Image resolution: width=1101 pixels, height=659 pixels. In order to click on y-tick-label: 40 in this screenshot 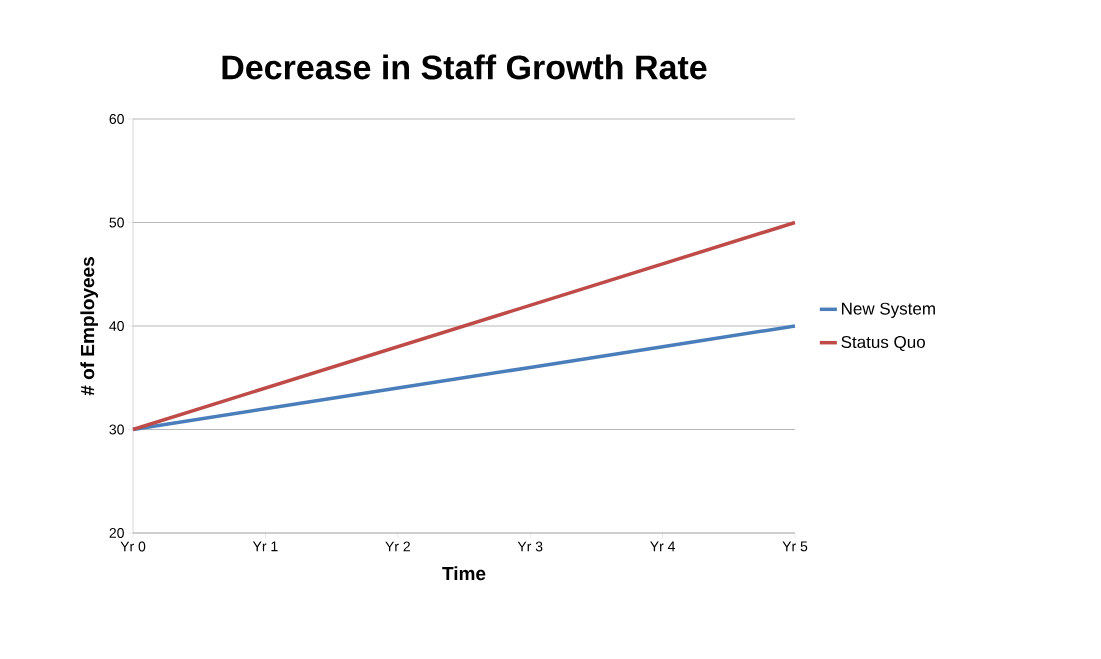, I will do `click(116, 326)`.